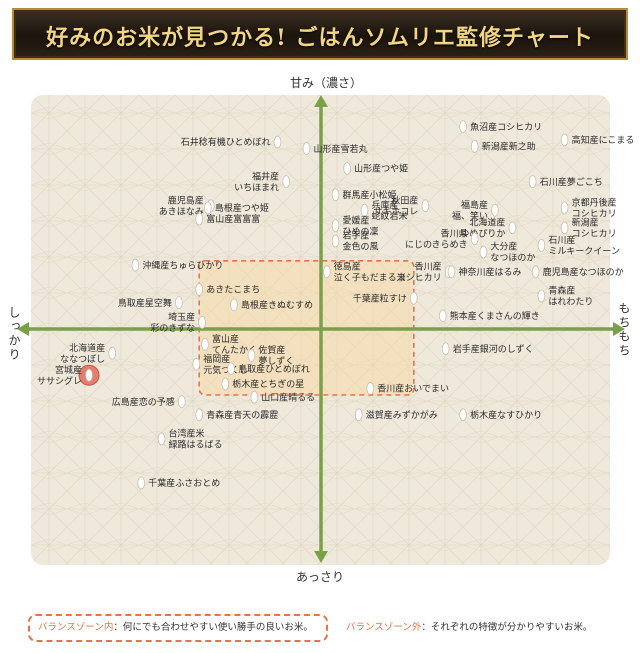  Describe the element at coordinates (233, 290) in the screenshot. I see `rice-point-label: あきたこまち` at that location.